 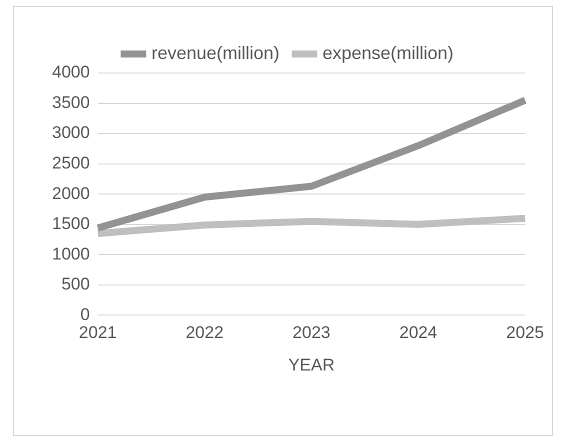 I want to click on x-tick-label: 2025, so click(x=525, y=332).